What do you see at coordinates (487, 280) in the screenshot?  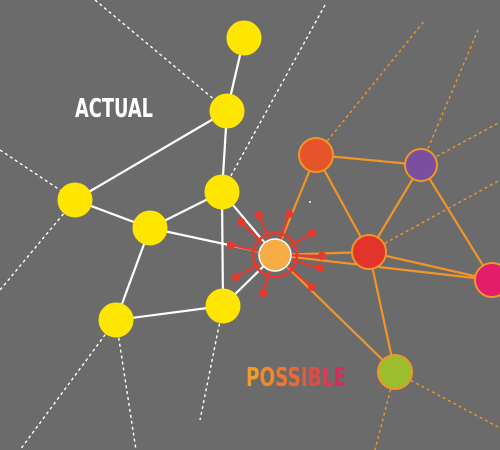 I see `possible-node-pink` at bounding box center [487, 280].